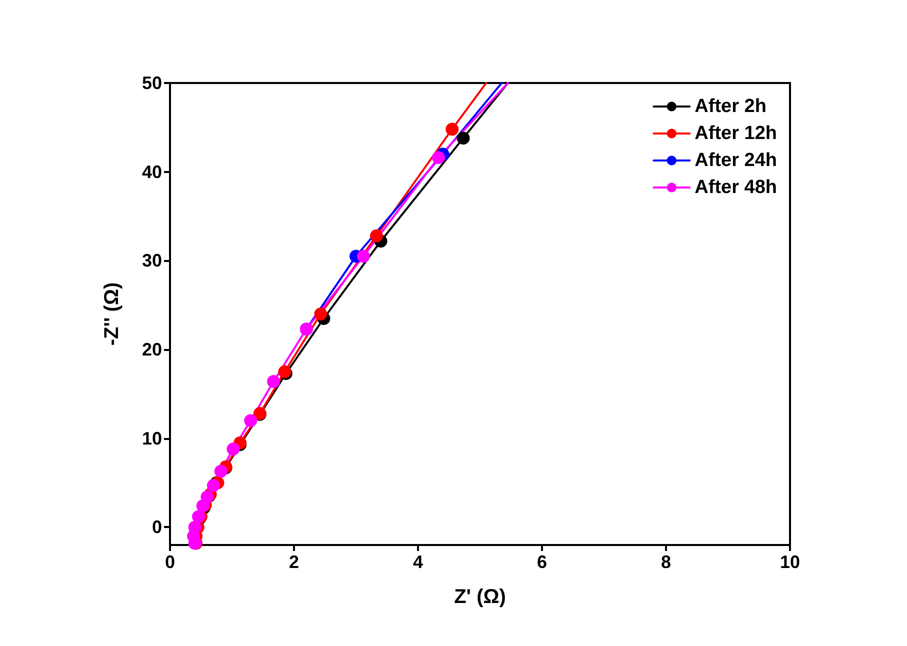  What do you see at coordinates (542, 562) in the screenshot?
I see `x-tick-label: 6` at bounding box center [542, 562].